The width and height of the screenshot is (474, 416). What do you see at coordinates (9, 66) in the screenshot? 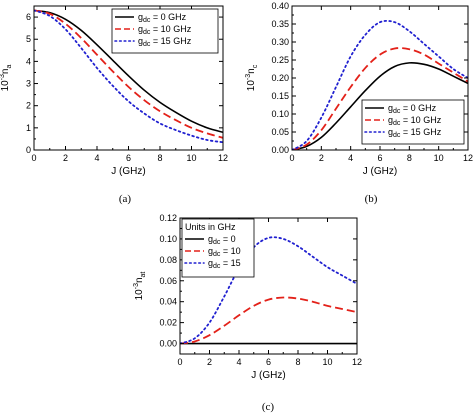
I see `y-label-subscript: a` at bounding box center [9, 66].